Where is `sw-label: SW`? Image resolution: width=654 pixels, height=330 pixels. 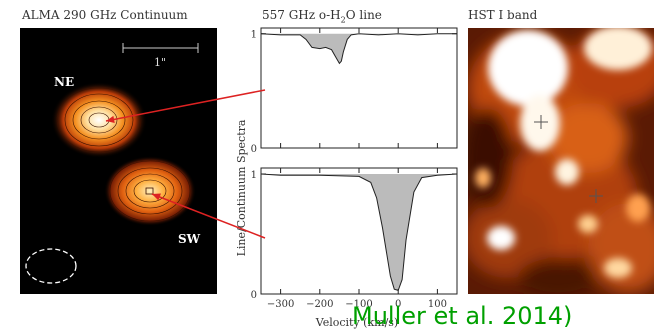
sw-label: SW is located at coordinates (189, 239).